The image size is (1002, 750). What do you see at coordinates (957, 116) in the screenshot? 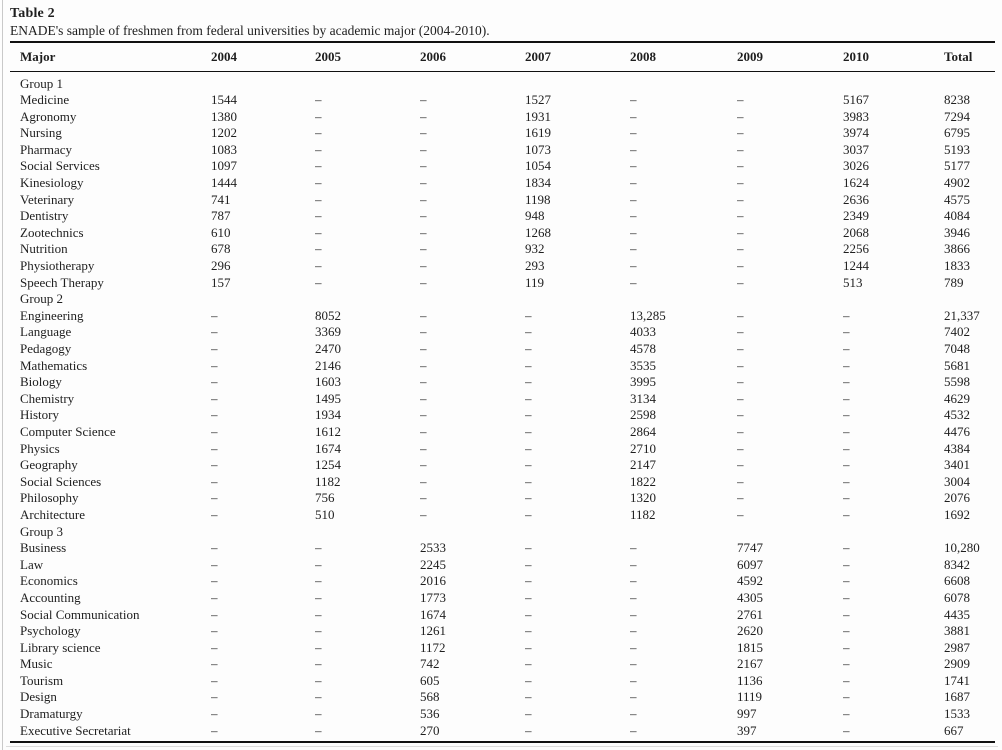
I see `value-cell: 7294` at bounding box center [957, 116].